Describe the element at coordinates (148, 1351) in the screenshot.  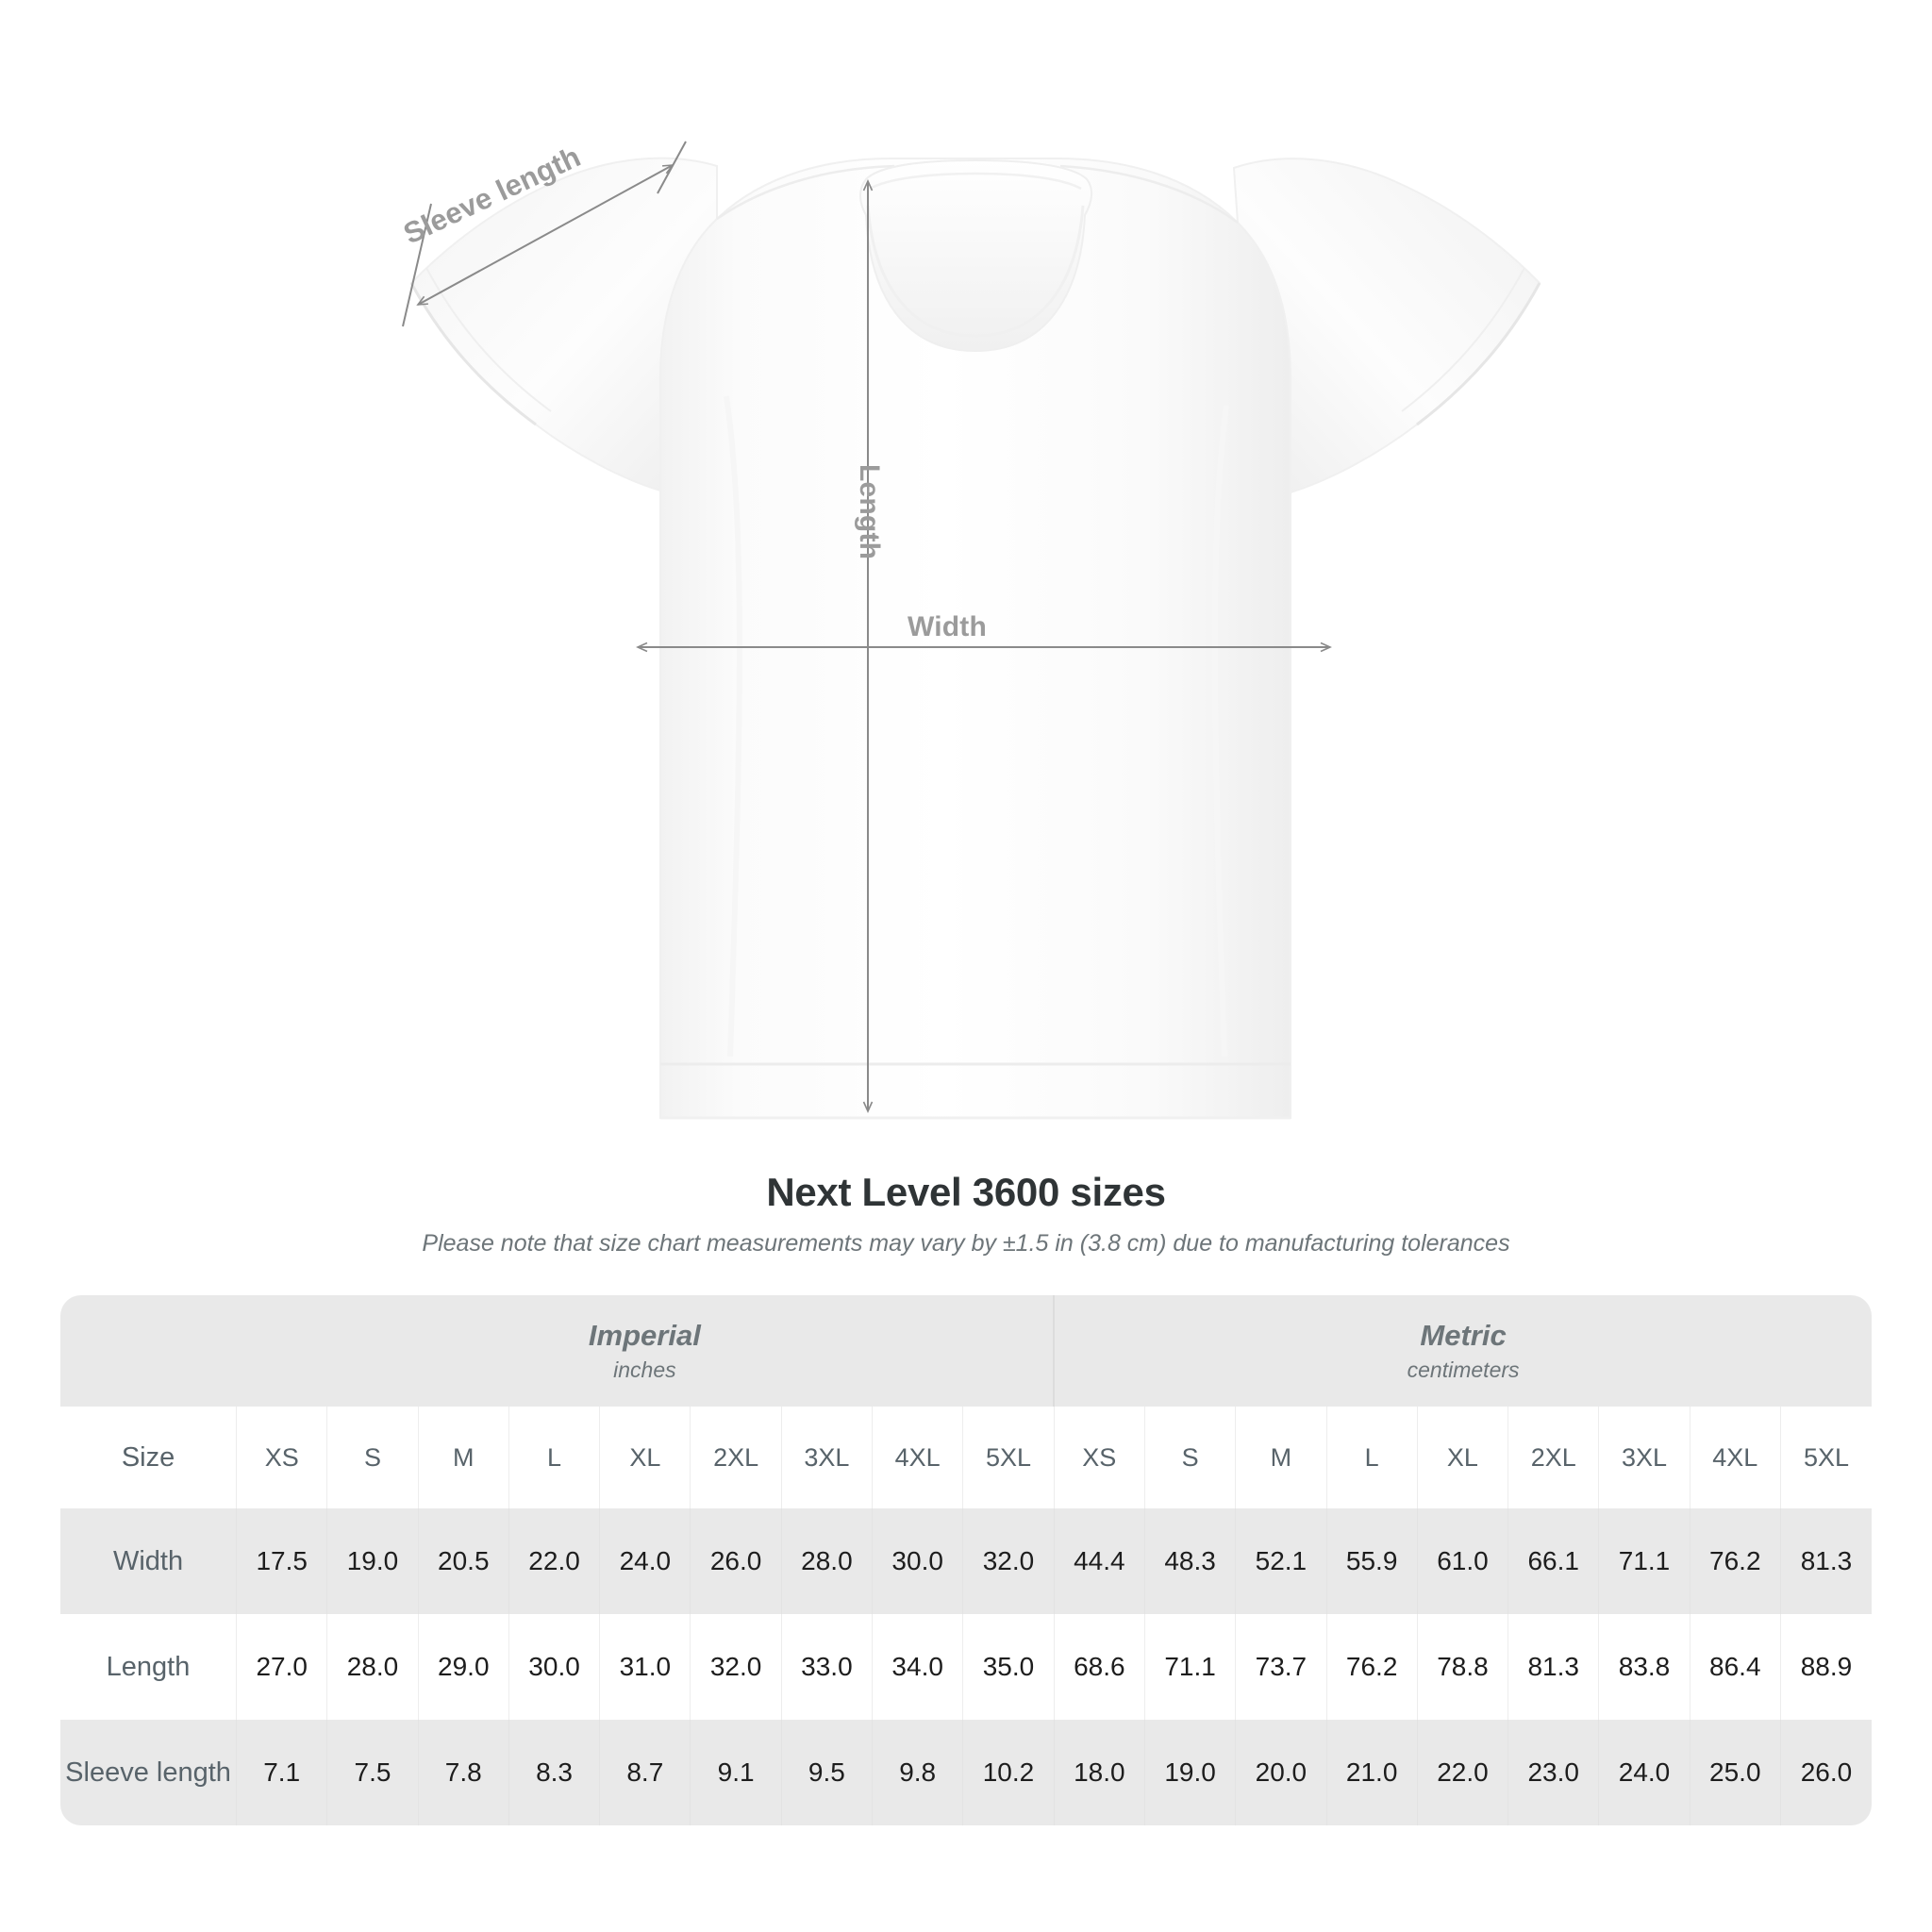
I see `table-corner-cell` at that location.